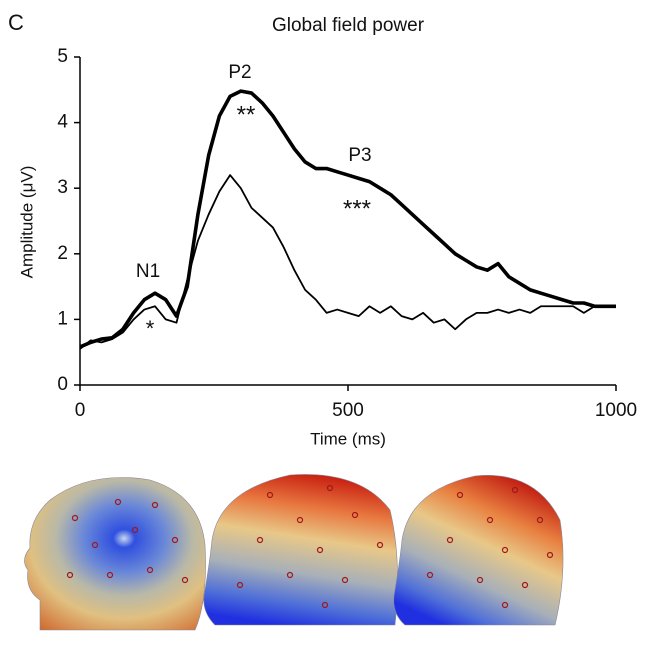 The image size is (648, 647). What do you see at coordinates (62, 122) in the screenshot?
I see `y-tick-label: 4` at bounding box center [62, 122].